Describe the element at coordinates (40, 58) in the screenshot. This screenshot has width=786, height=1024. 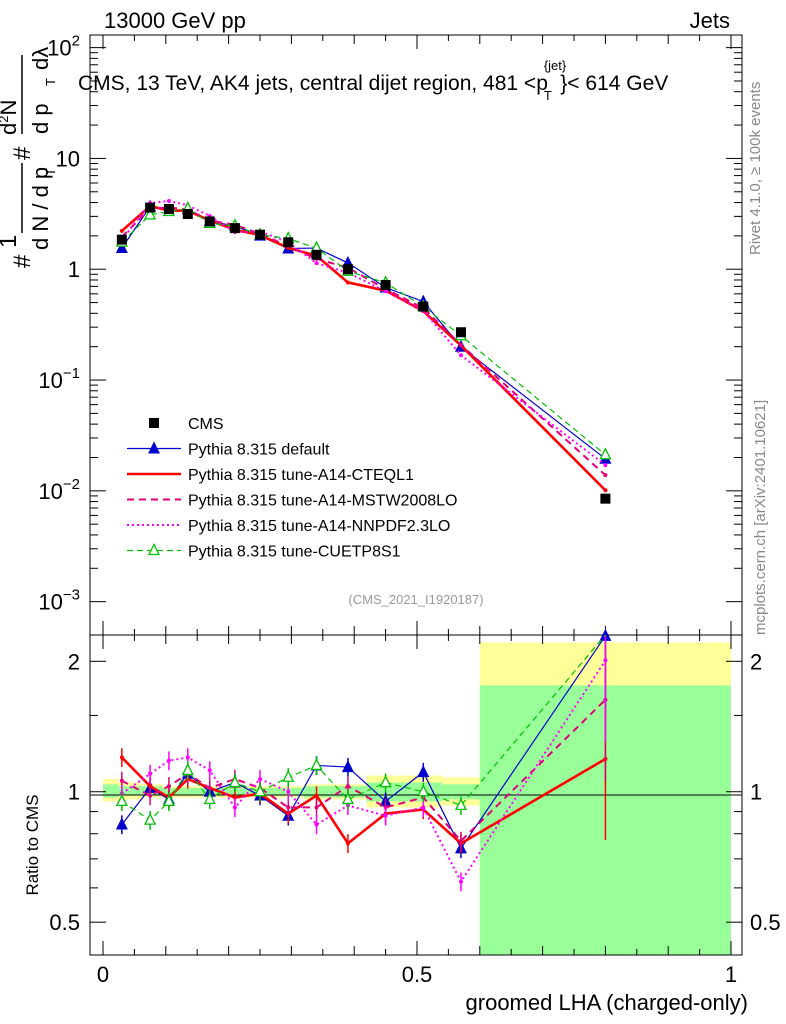
I see `svg-text: dλ` at that location.